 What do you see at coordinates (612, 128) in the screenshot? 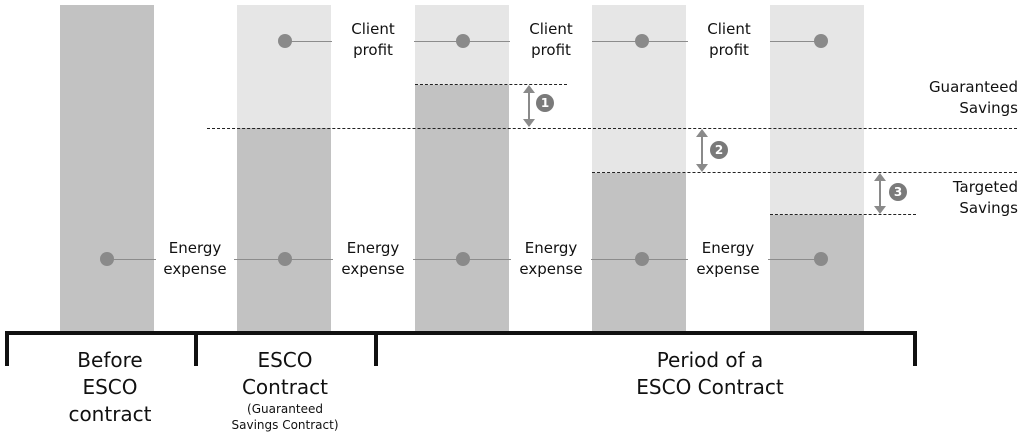
I see `guaranteed-savings-line` at bounding box center [612, 128].